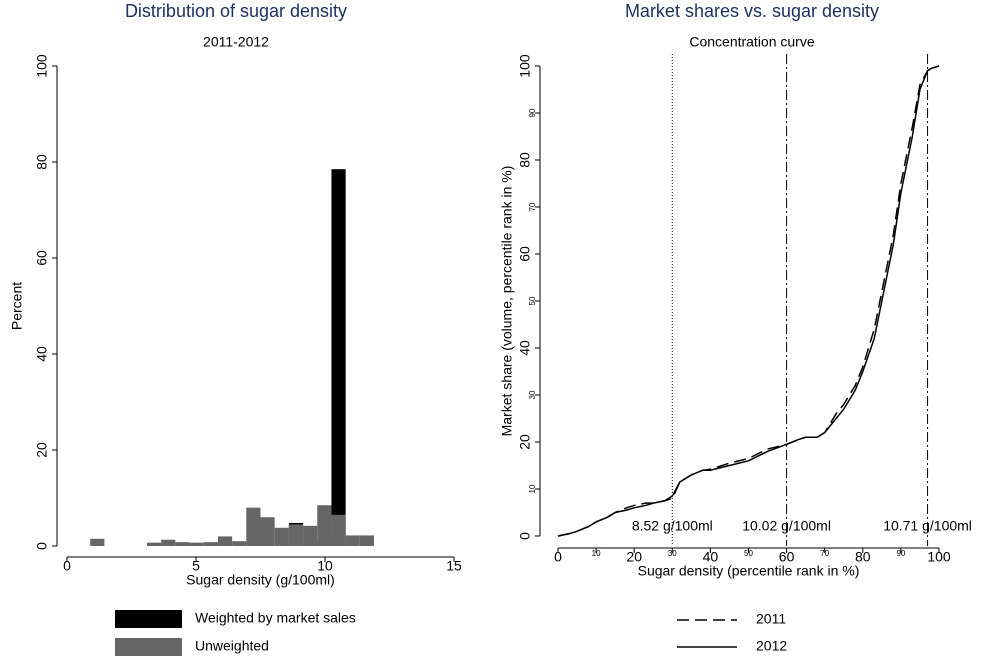 The height and width of the screenshot is (661, 987). I want to click on legend-label: Unweighted, so click(232, 646).